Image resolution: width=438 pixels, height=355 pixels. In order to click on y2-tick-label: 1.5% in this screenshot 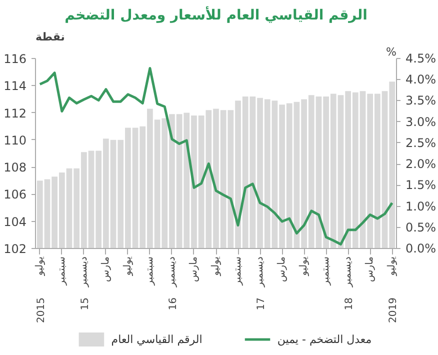, I will do `click(421, 185)`.